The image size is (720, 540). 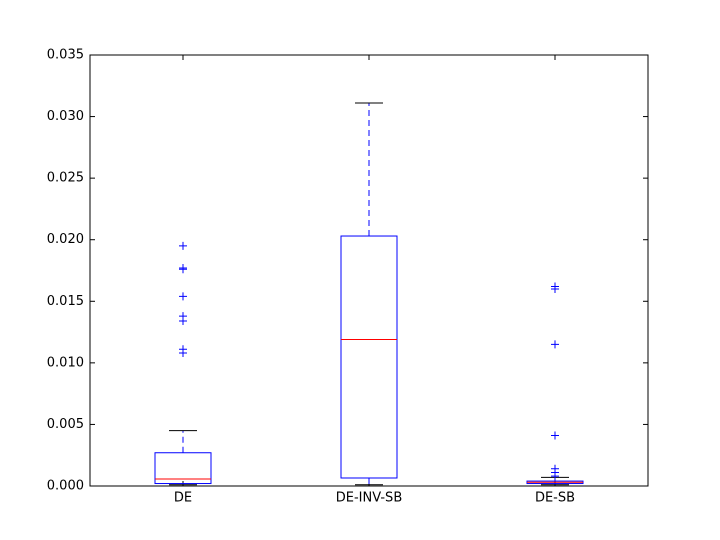 What do you see at coordinates (65, 301) in the screenshot?
I see `y-tick-label: 0.015` at bounding box center [65, 301].